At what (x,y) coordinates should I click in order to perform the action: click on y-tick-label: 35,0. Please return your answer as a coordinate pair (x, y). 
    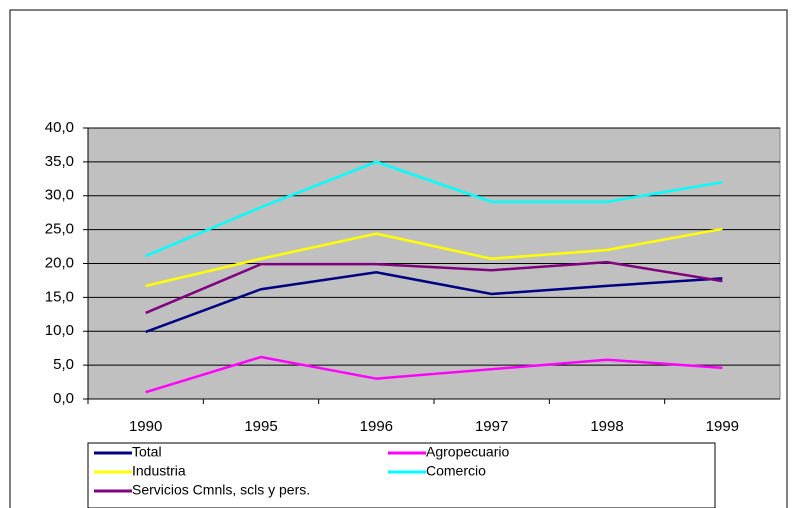
    Looking at the image, I should click on (59, 161).